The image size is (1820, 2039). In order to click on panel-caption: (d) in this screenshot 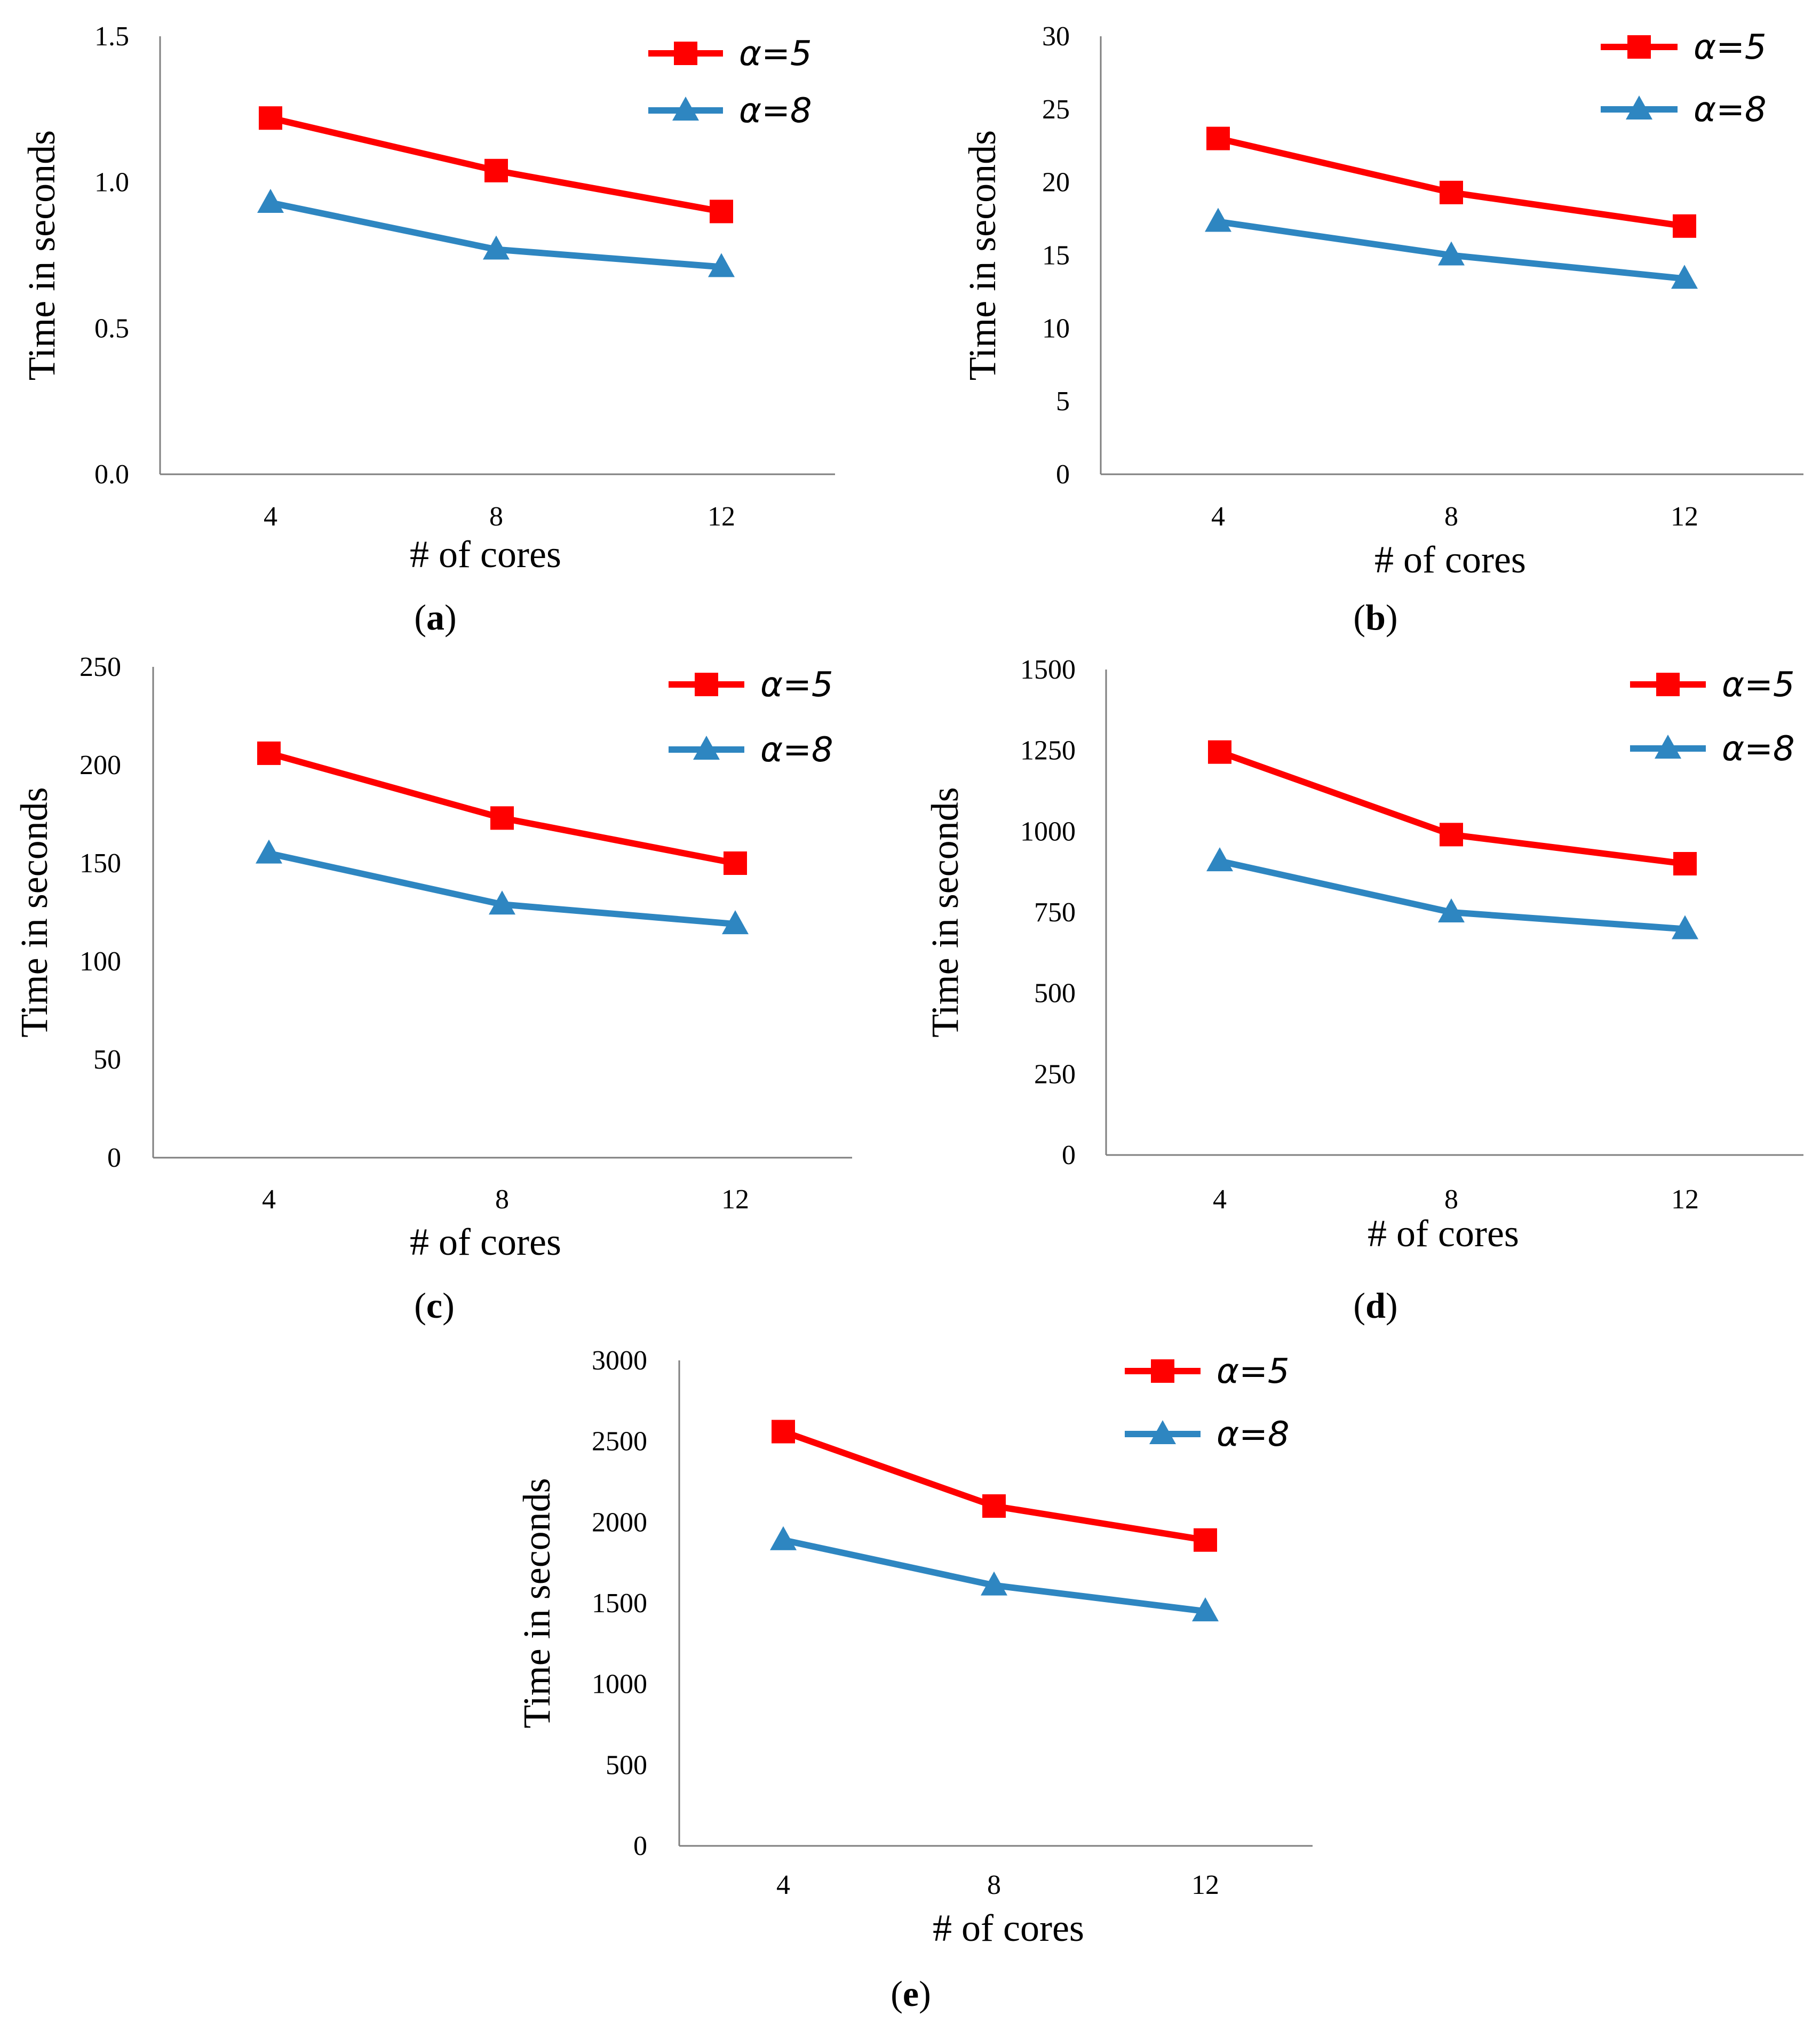, I will do `click(1375, 1305)`.